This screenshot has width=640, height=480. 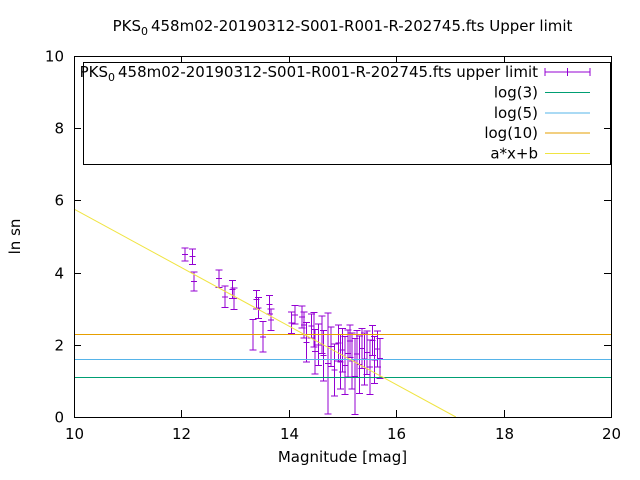 What do you see at coordinates (542, 92) in the screenshot?
I see `legend-entry: log(3)` at bounding box center [542, 92].